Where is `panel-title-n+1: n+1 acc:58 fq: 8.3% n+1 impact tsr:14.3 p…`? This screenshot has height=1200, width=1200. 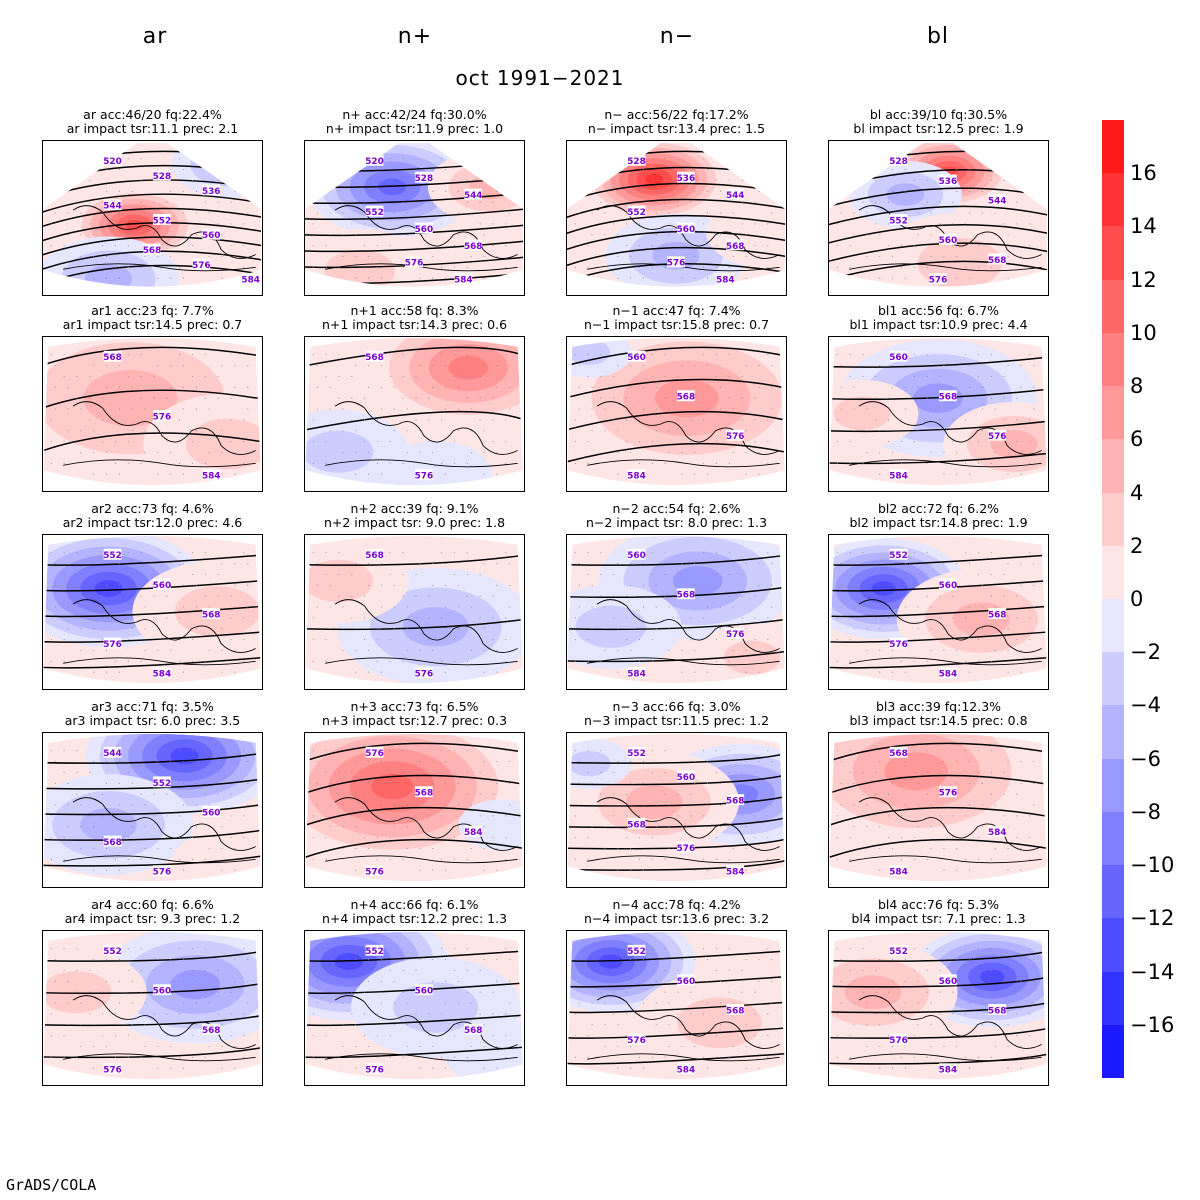
panel-title-n+1: n+1 acc:58 fq: 8.3% n+1 impact tsr:14.3 p… is located at coordinates (415, 318).